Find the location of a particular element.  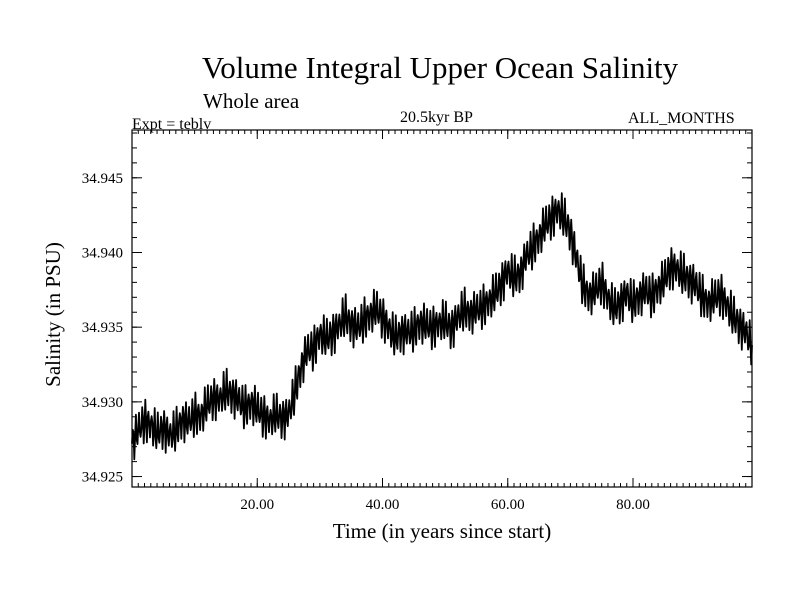

y-tick-label: 34.935 is located at coordinates (102, 328).